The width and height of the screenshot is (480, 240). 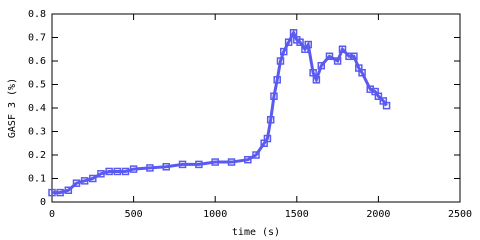 What do you see at coordinates (37, 14) in the screenshot?
I see `y-tick-label: 0.8` at bounding box center [37, 14].